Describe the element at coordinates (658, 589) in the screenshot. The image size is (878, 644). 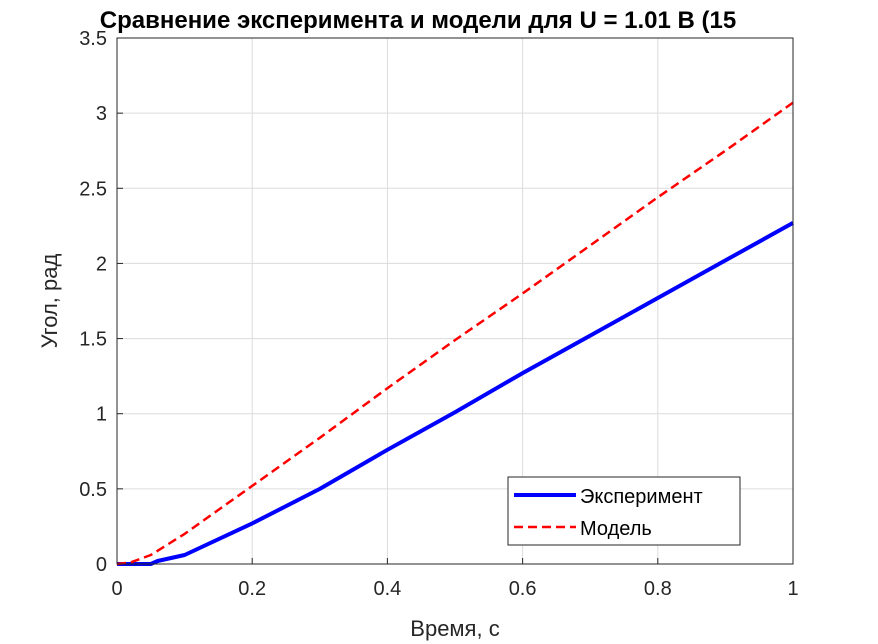
I see `x-tick-label: 0.8` at that location.